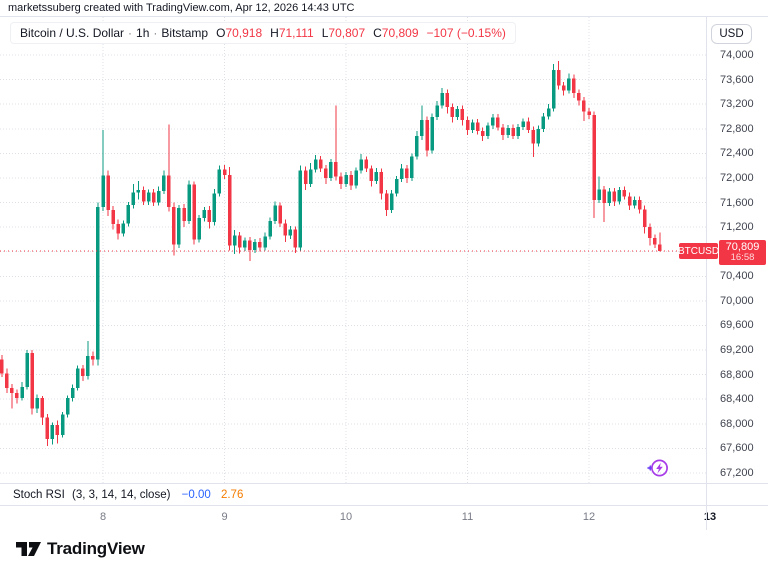 The image size is (768, 568). Describe the element at coordinates (466, 33) in the screenshot. I see `change-label: −107 (−0.15%)` at that location.